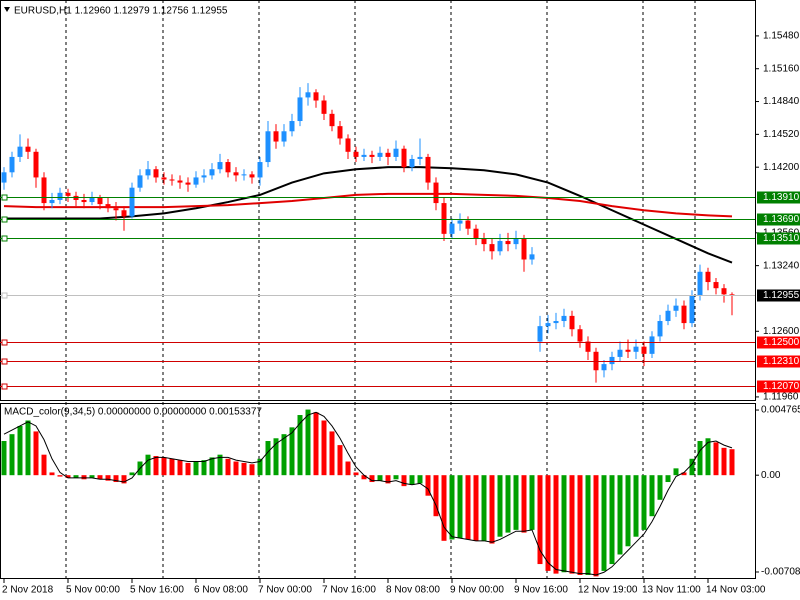  I want to click on x-tick-label: 12 Nov 19:00, so click(608, 590).